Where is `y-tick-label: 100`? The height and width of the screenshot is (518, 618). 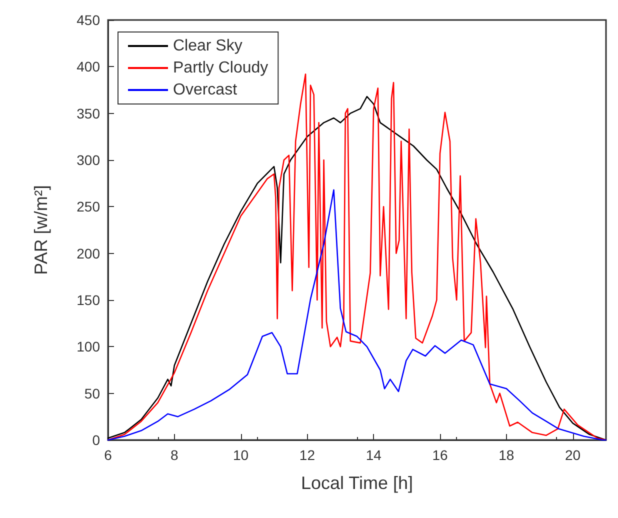 y-tick-label: 100 is located at coordinates (88, 346).